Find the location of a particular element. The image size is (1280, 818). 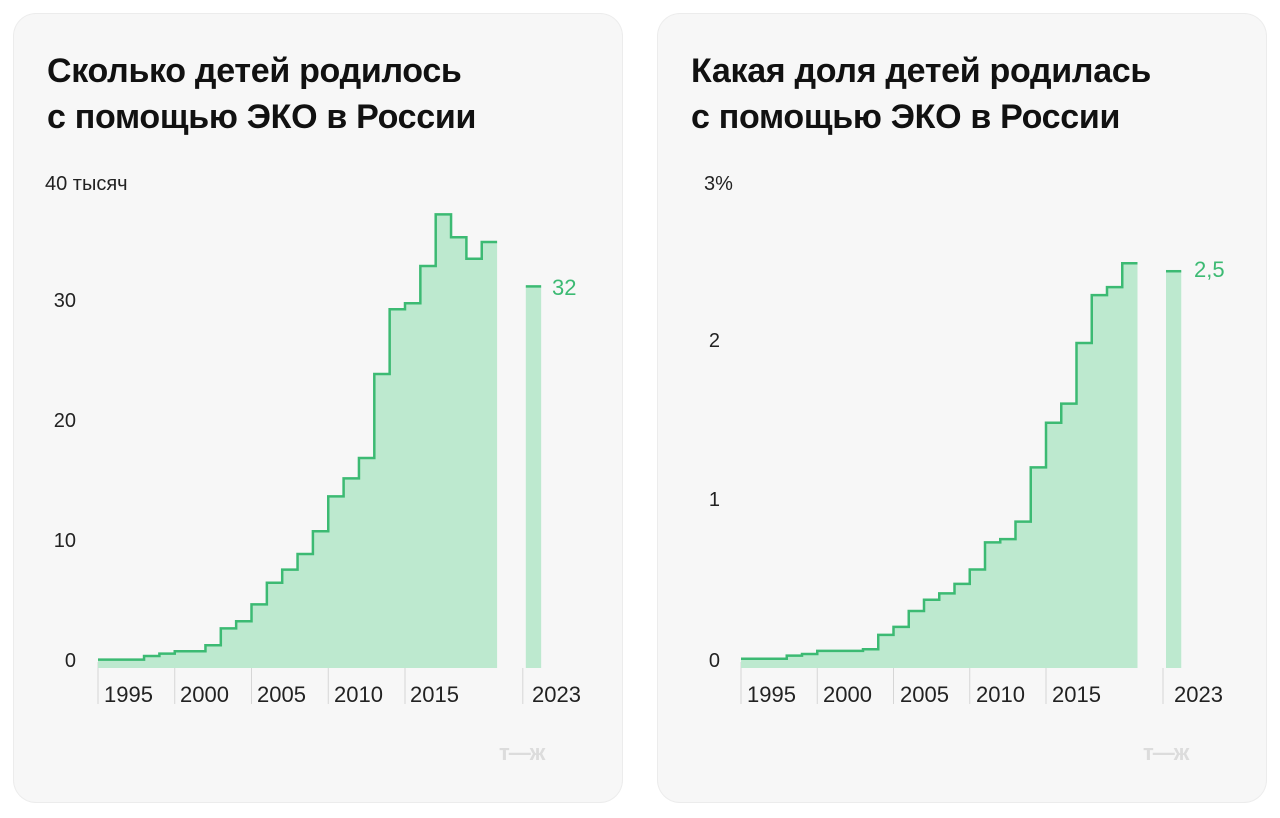

y-axis-unit-label: 40 тысяч is located at coordinates (86, 184).